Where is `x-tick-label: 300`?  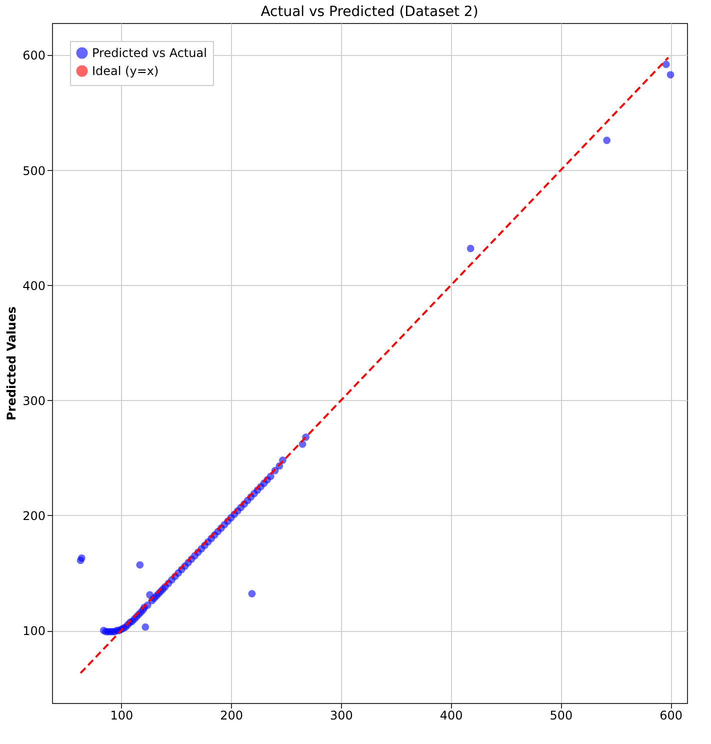 x-tick-label: 300 is located at coordinates (341, 715).